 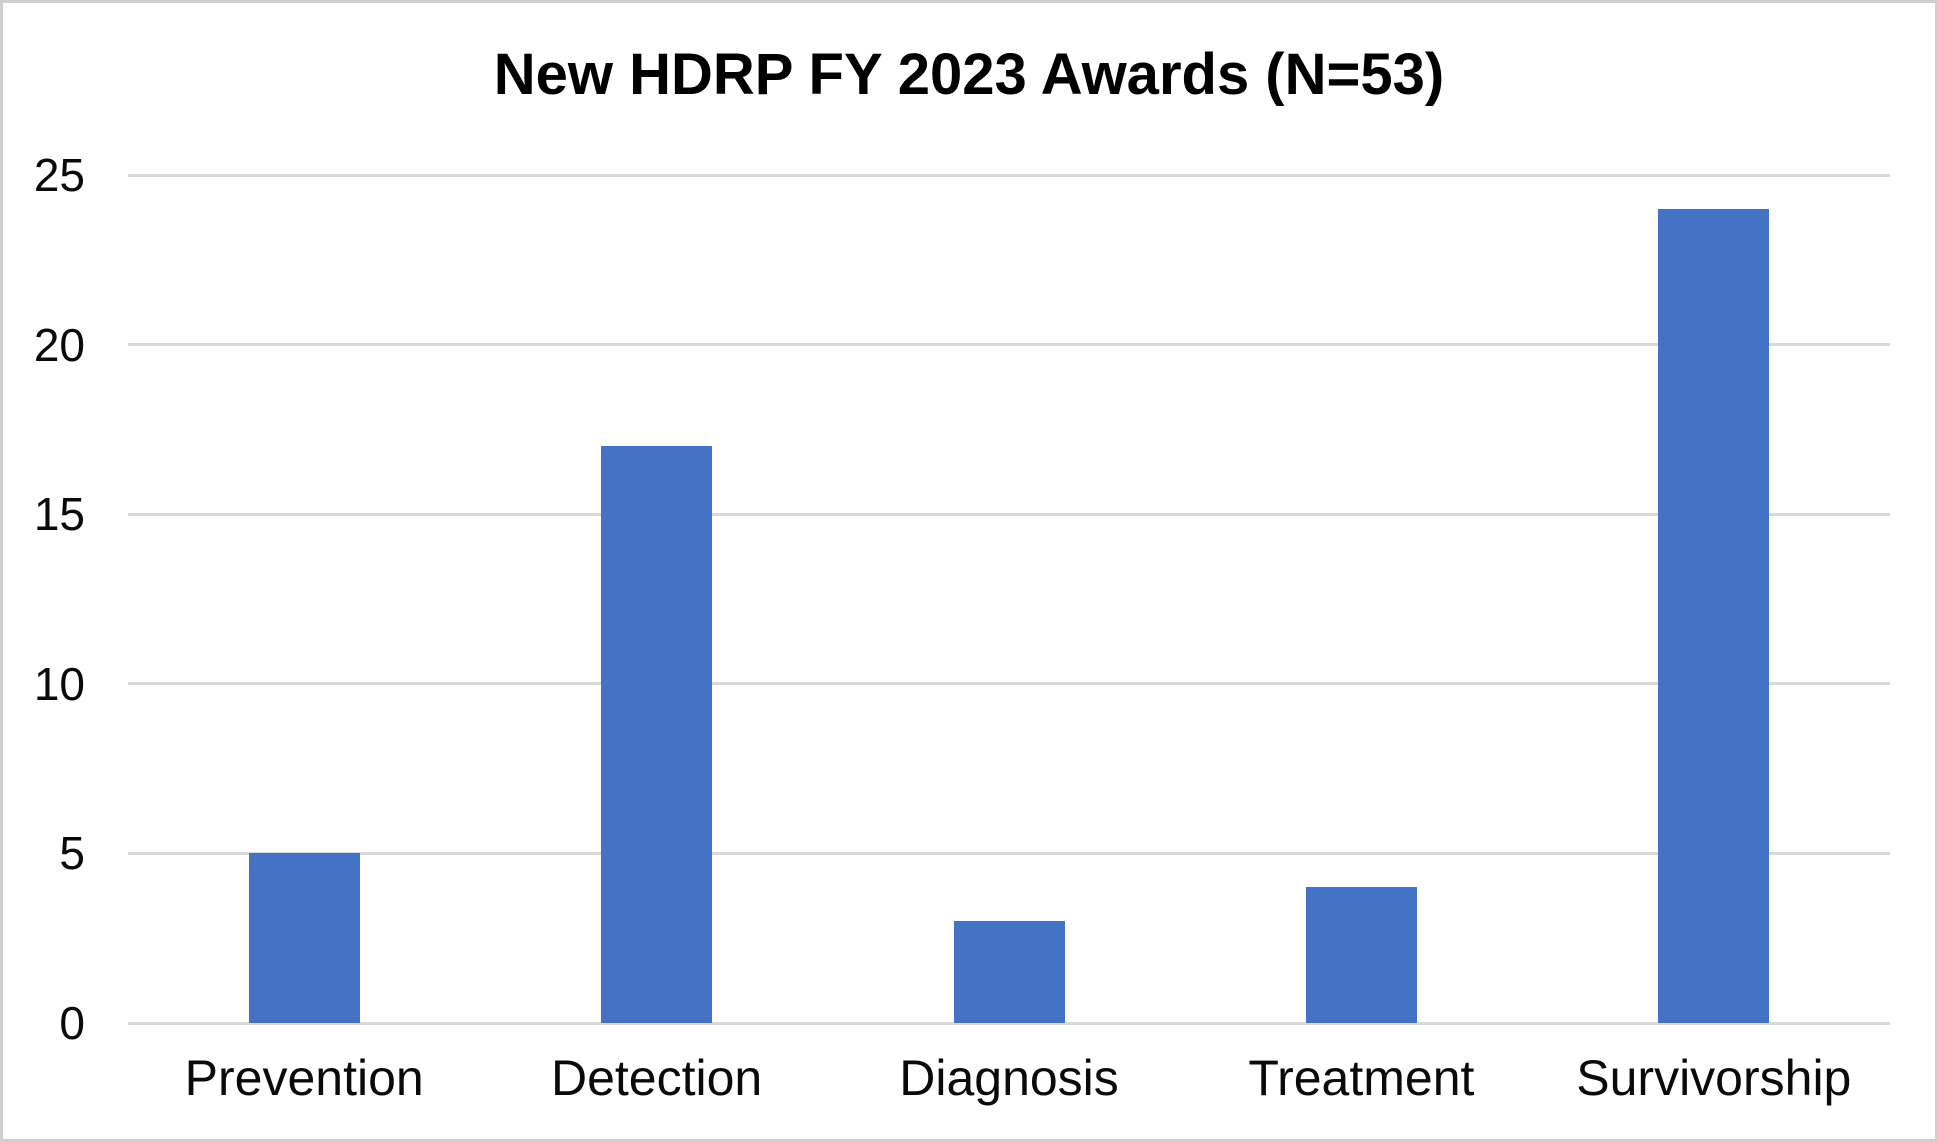 What do you see at coordinates (1009, 1023) in the screenshot?
I see `x-axis-line` at bounding box center [1009, 1023].